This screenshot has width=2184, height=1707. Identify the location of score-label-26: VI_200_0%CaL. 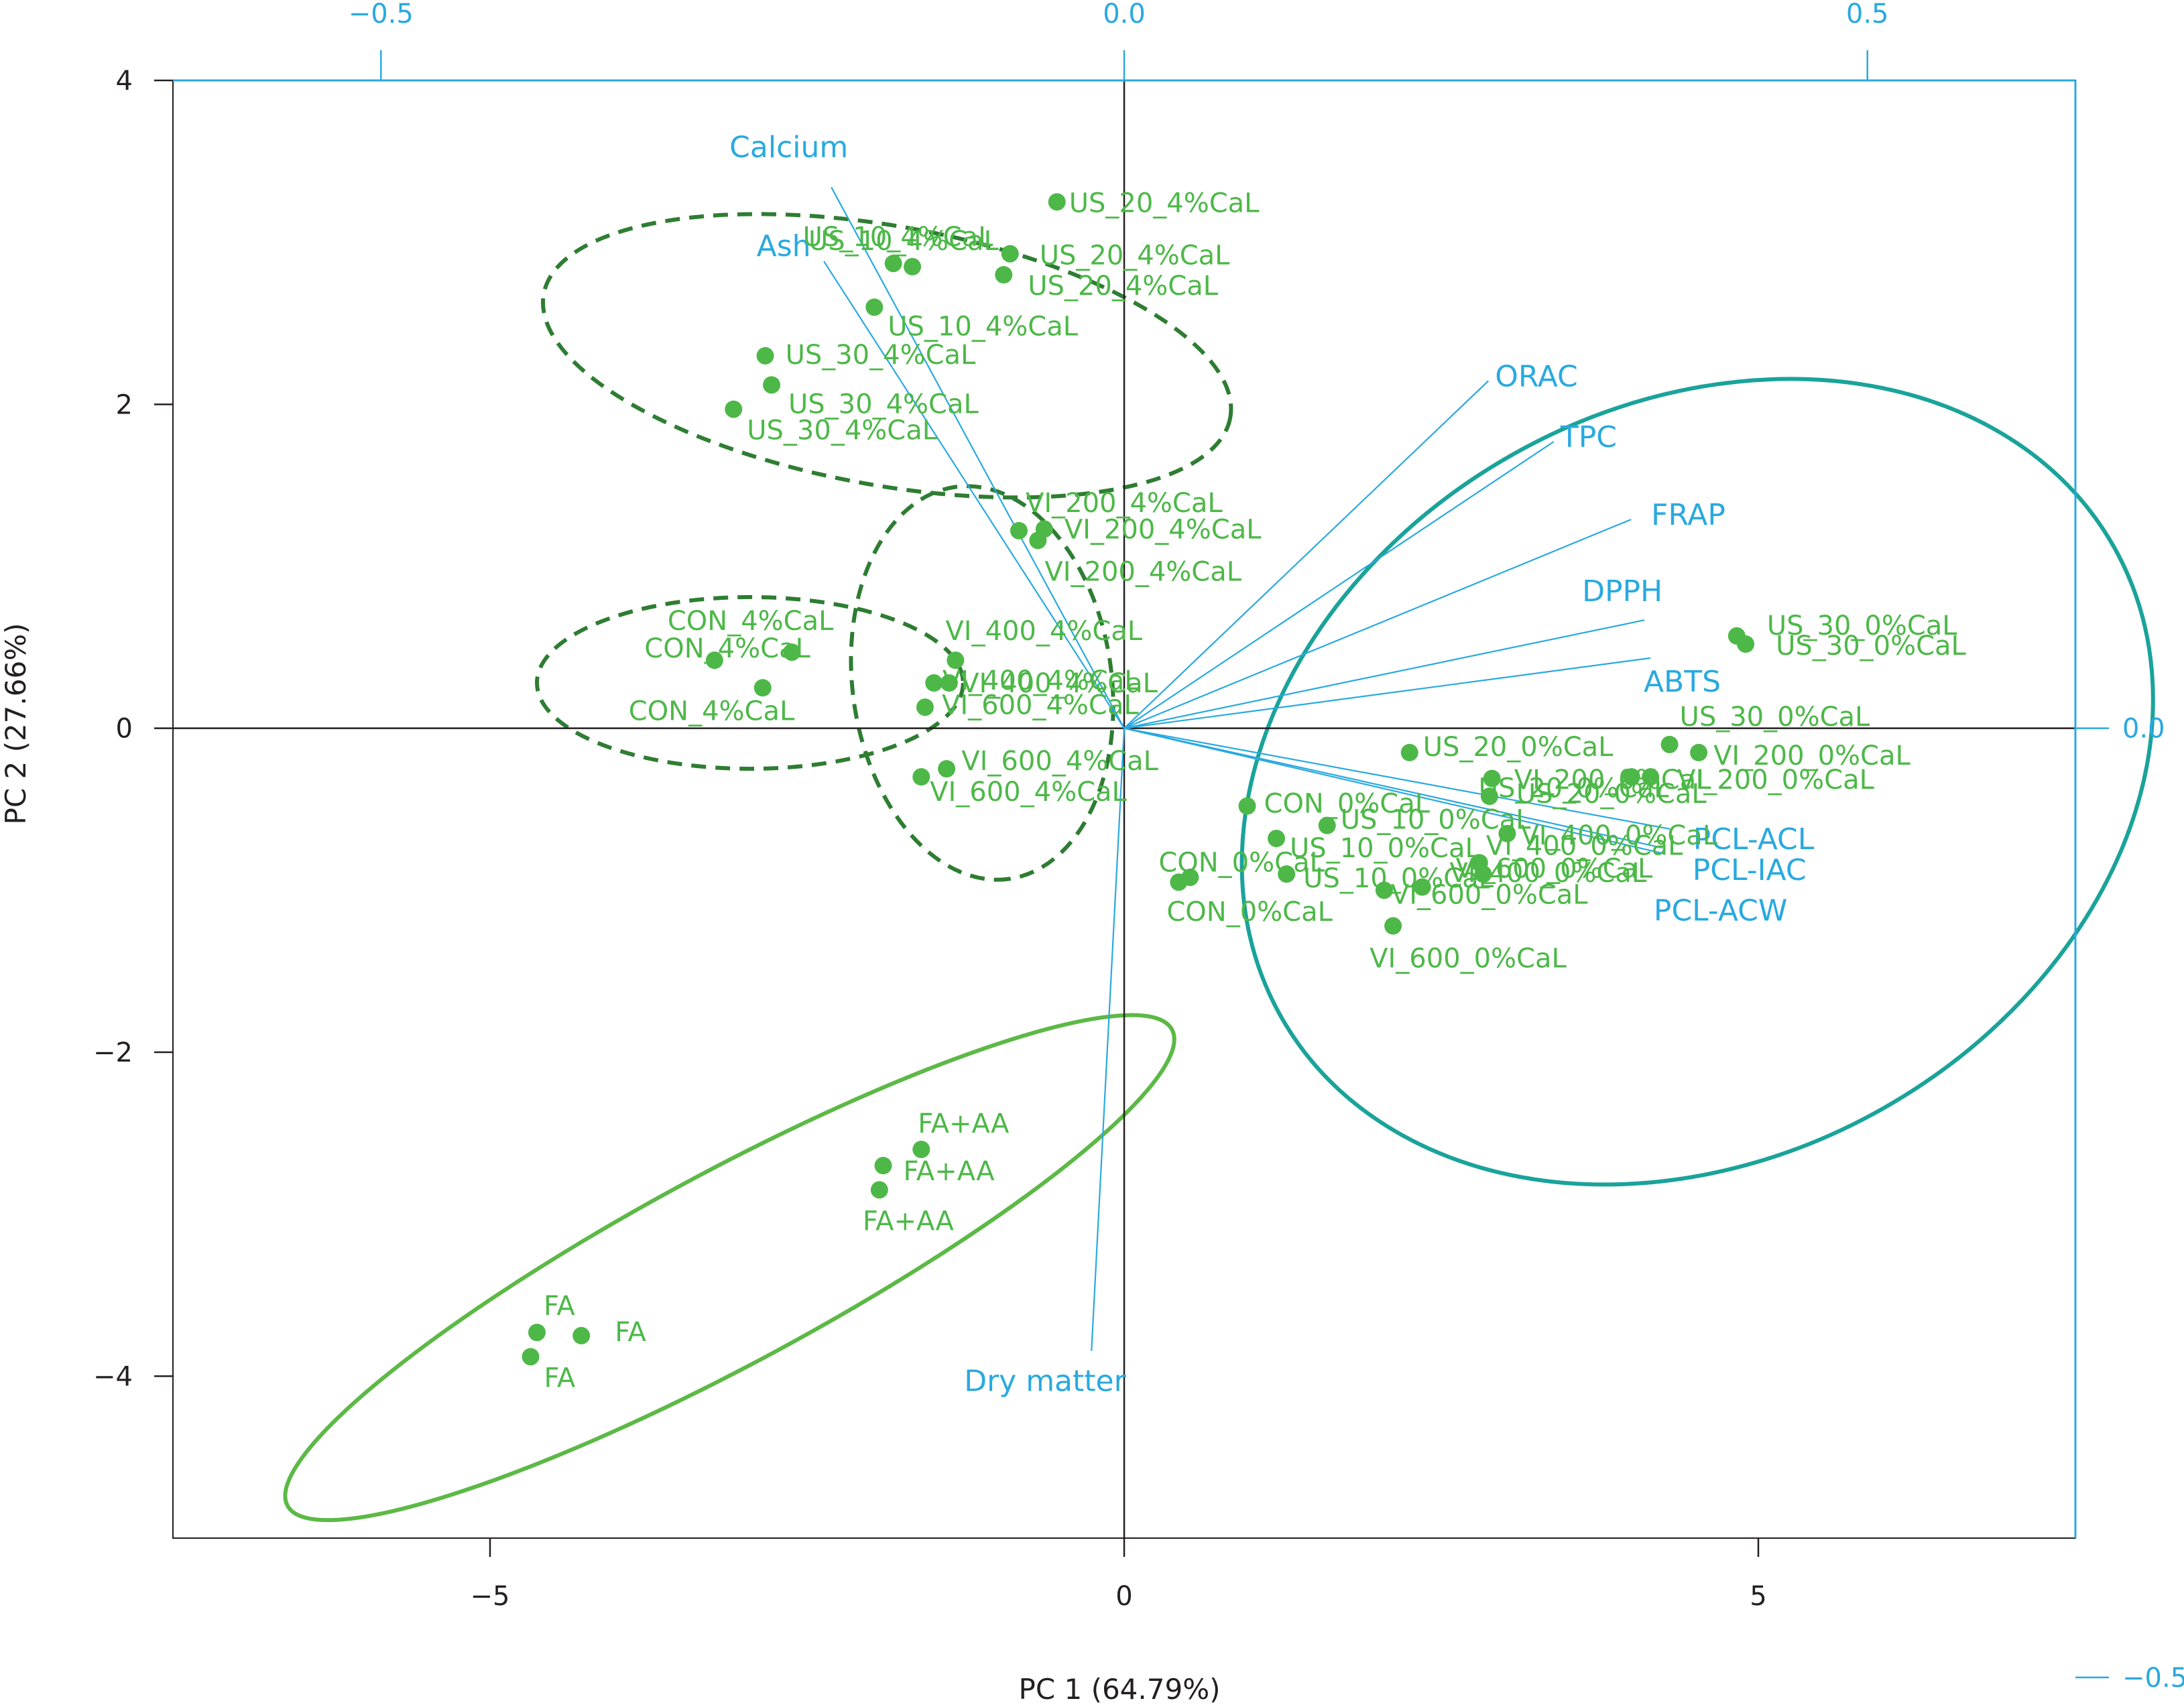
(1612, 780).